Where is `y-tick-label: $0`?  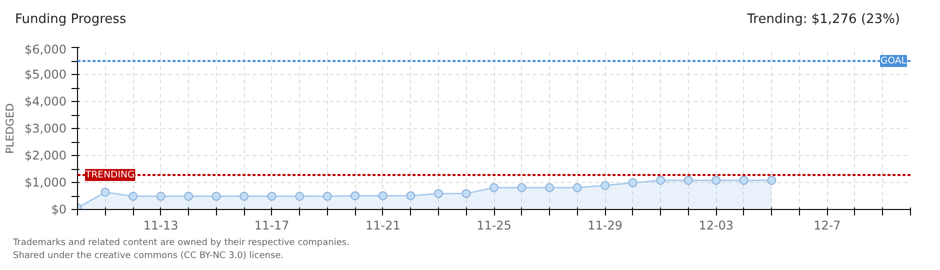
y-tick-label: $0 is located at coordinates (59, 209).